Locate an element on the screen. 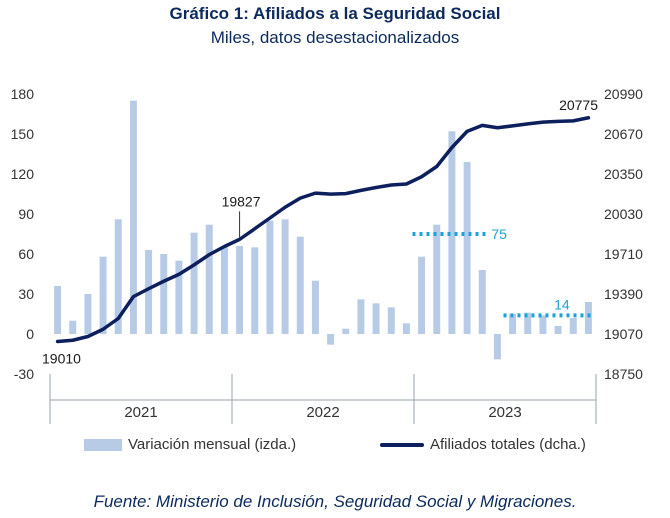 The width and height of the screenshot is (670, 518). legend-swatch-bar is located at coordinates (103, 444).